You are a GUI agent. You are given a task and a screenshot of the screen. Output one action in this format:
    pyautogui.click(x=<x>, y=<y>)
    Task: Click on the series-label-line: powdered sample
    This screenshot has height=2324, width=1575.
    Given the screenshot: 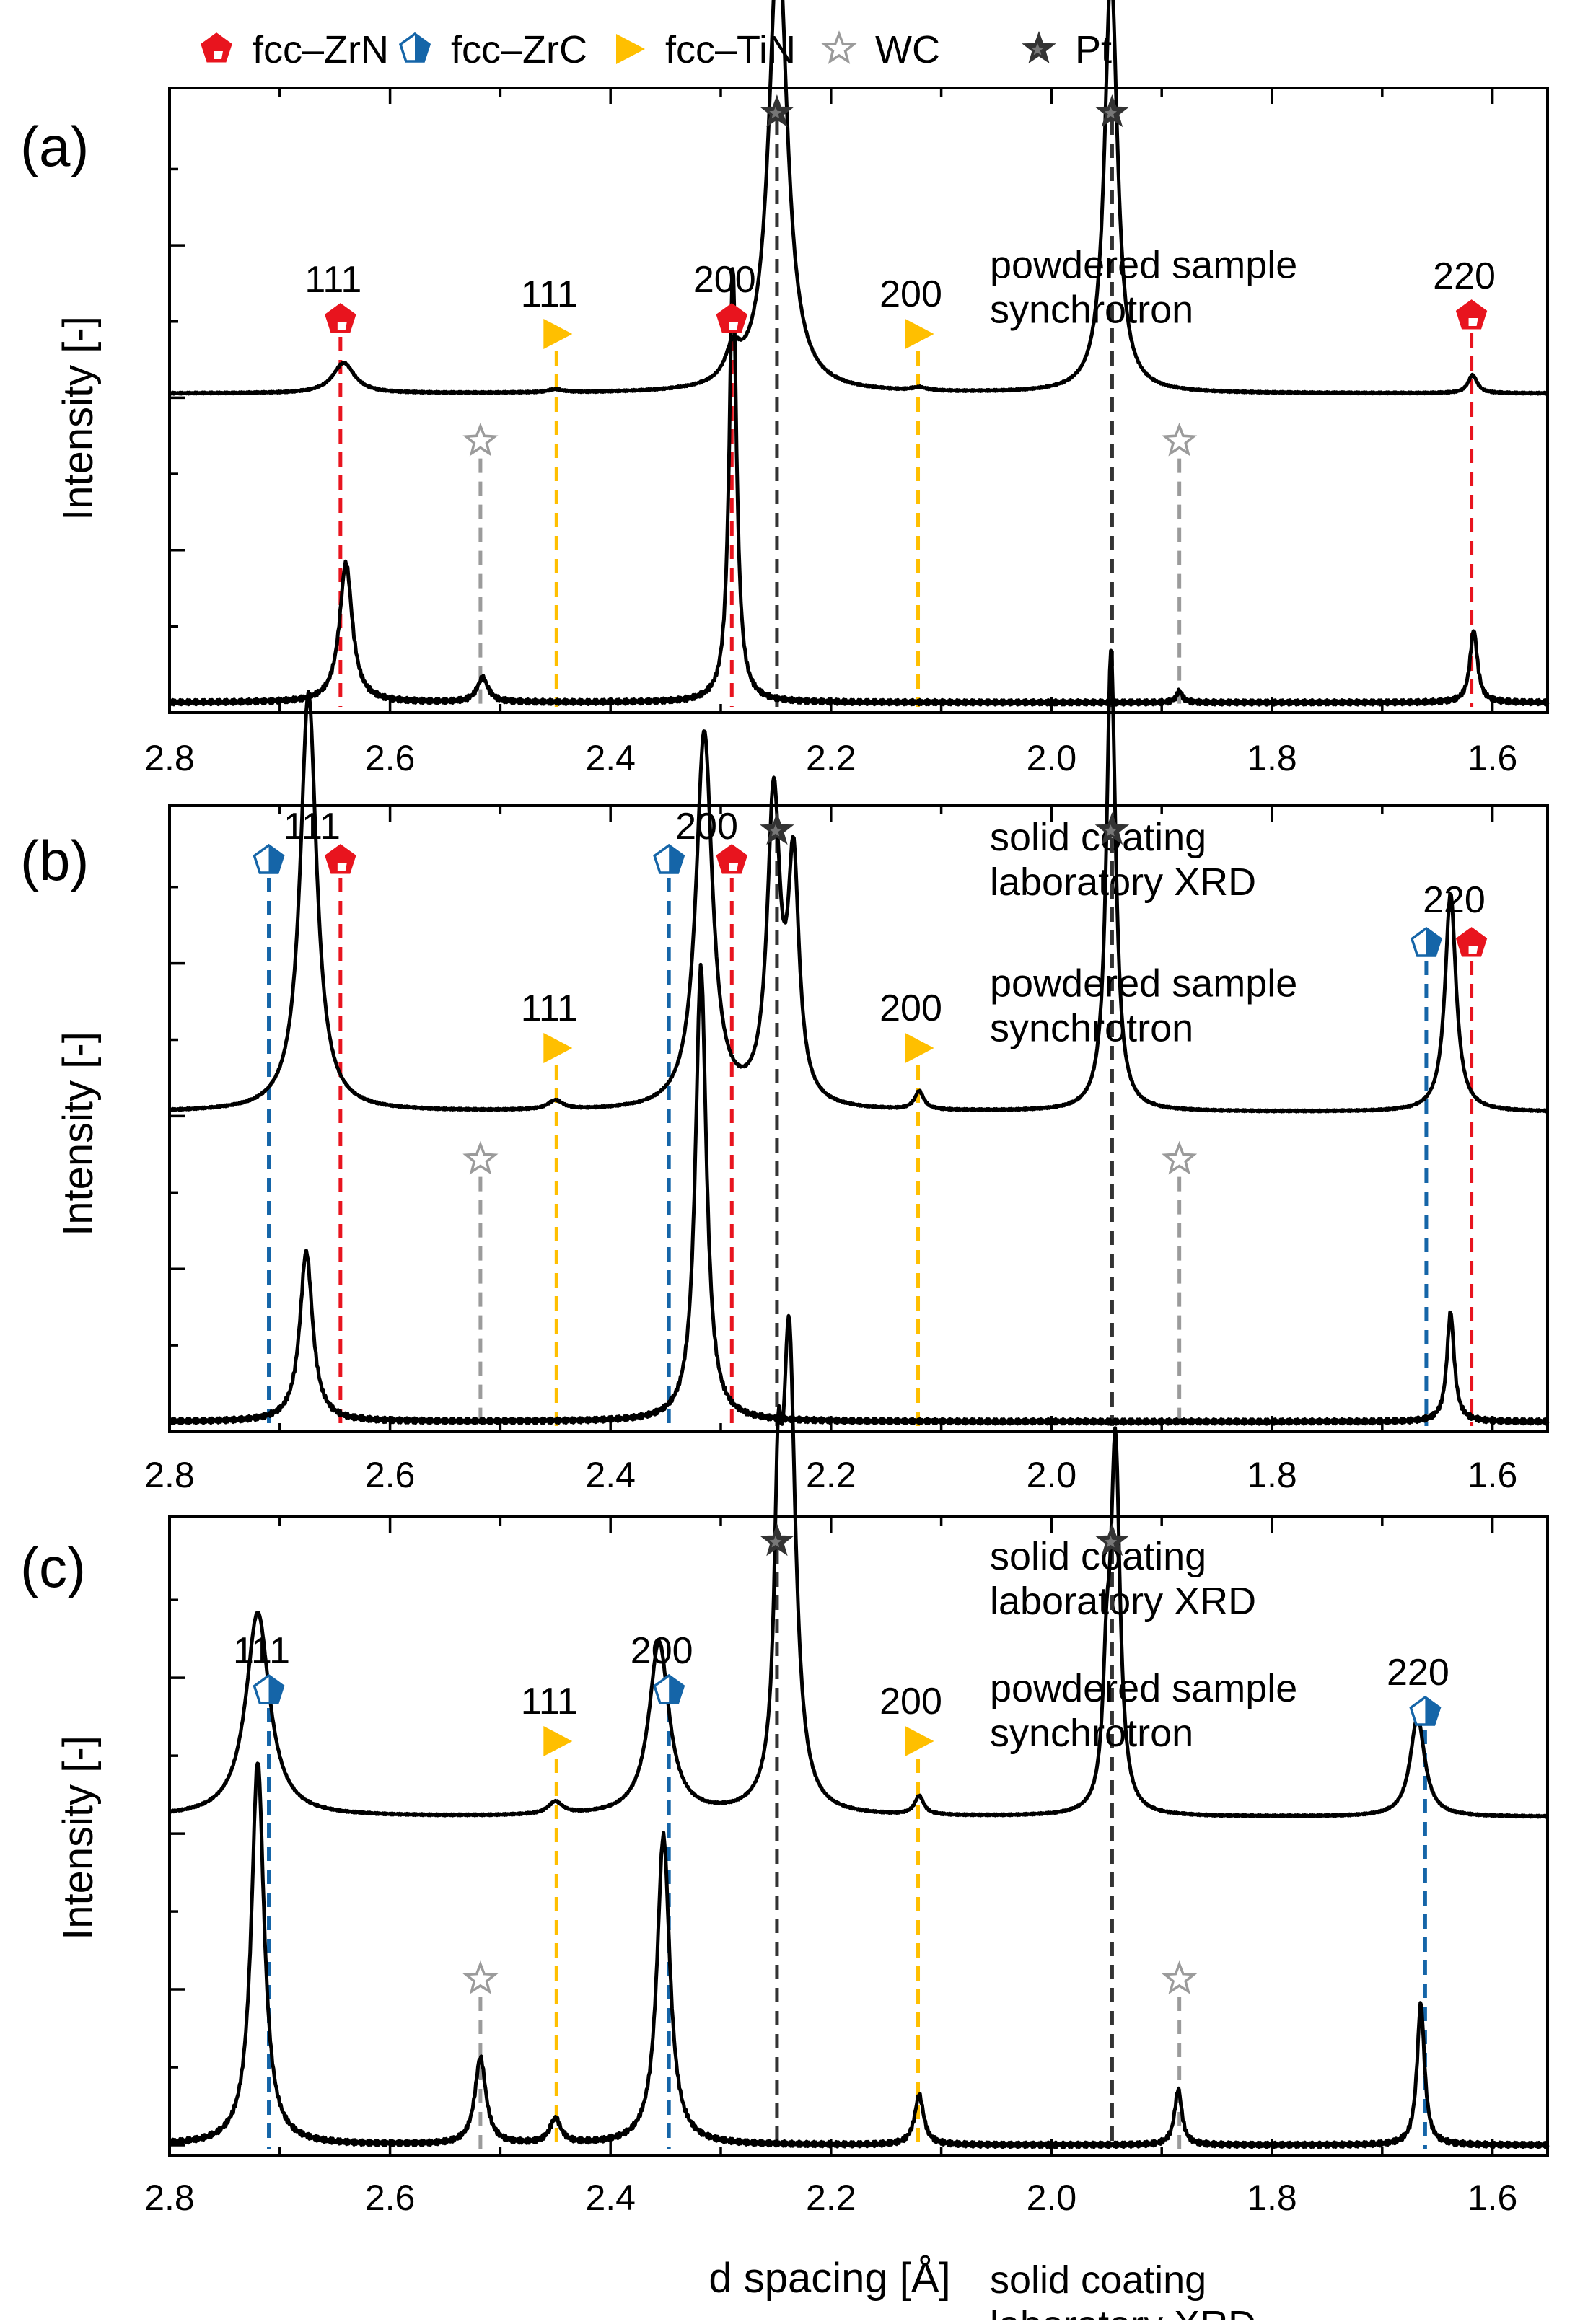 What is the action you would take?
    pyautogui.click(x=1143, y=1688)
    